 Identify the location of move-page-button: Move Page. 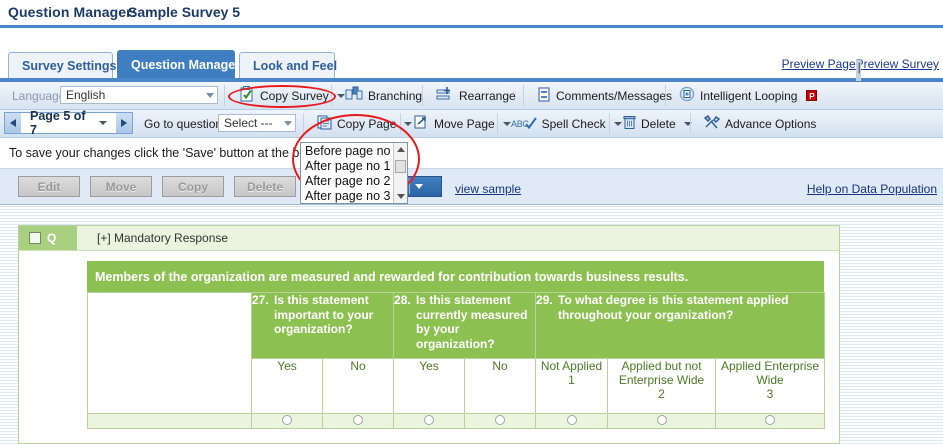
(462, 123).